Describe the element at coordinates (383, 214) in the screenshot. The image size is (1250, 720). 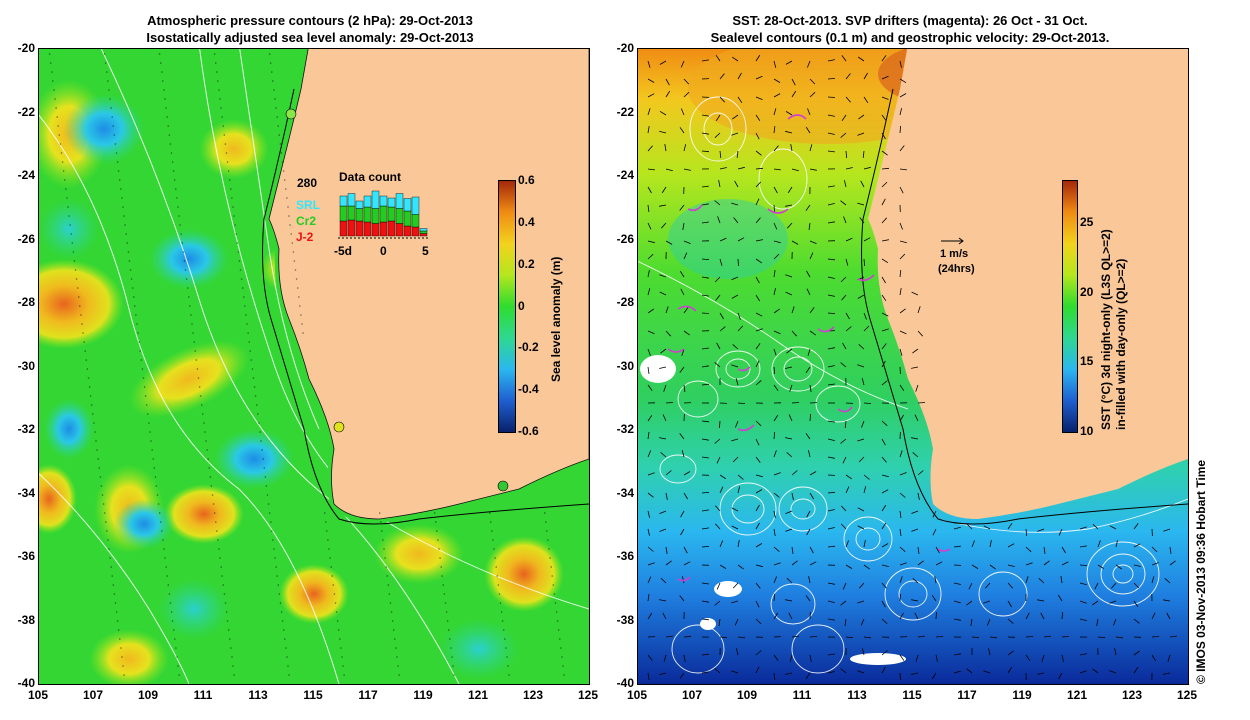
I see `data-count-histogram` at that location.